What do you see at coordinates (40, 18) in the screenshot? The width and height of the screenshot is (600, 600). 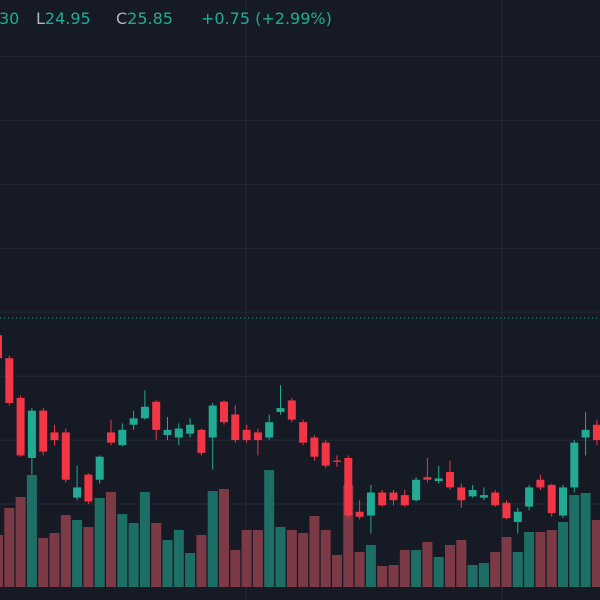 I see `low-key: L` at bounding box center [40, 18].